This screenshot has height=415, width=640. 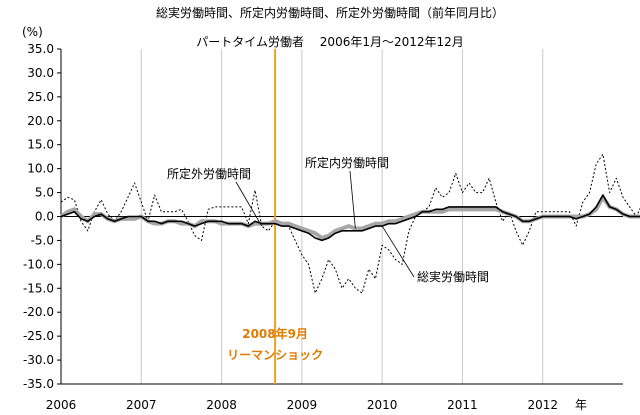 I want to click on y-tick-label: 5.0, so click(x=44, y=193).